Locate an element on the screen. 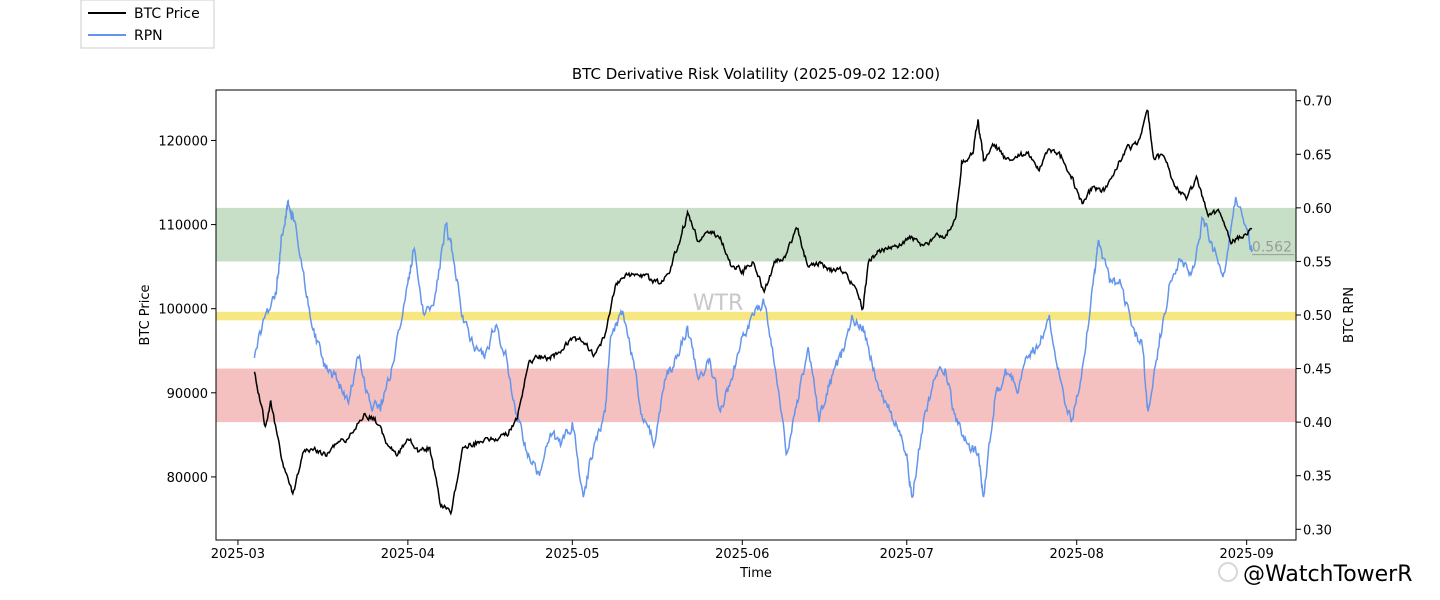 The height and width of the screenshot is (600, 1440). x-tick-label: 2025-09 is located at coordinates (1246, 554).